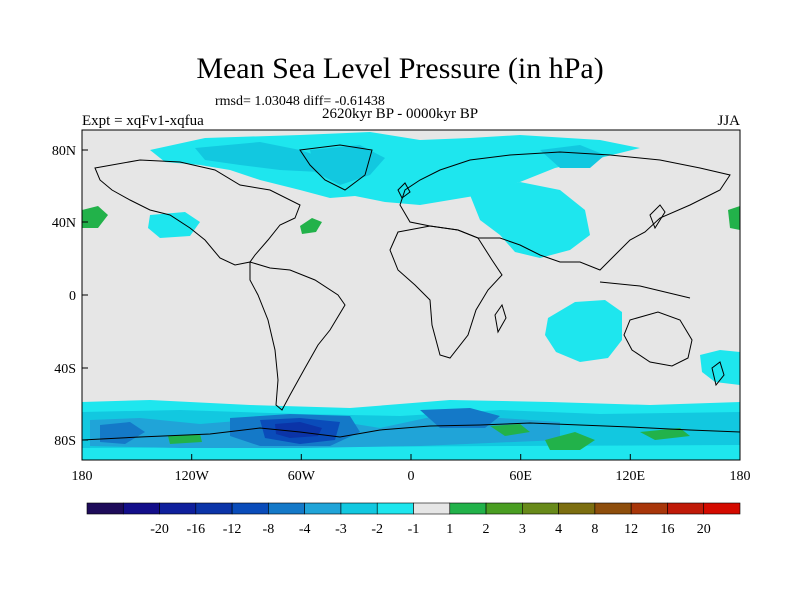  Describe the element at coordinates (520, 476) in the screenshot. I see `x-tick-label: 60E` at that location.